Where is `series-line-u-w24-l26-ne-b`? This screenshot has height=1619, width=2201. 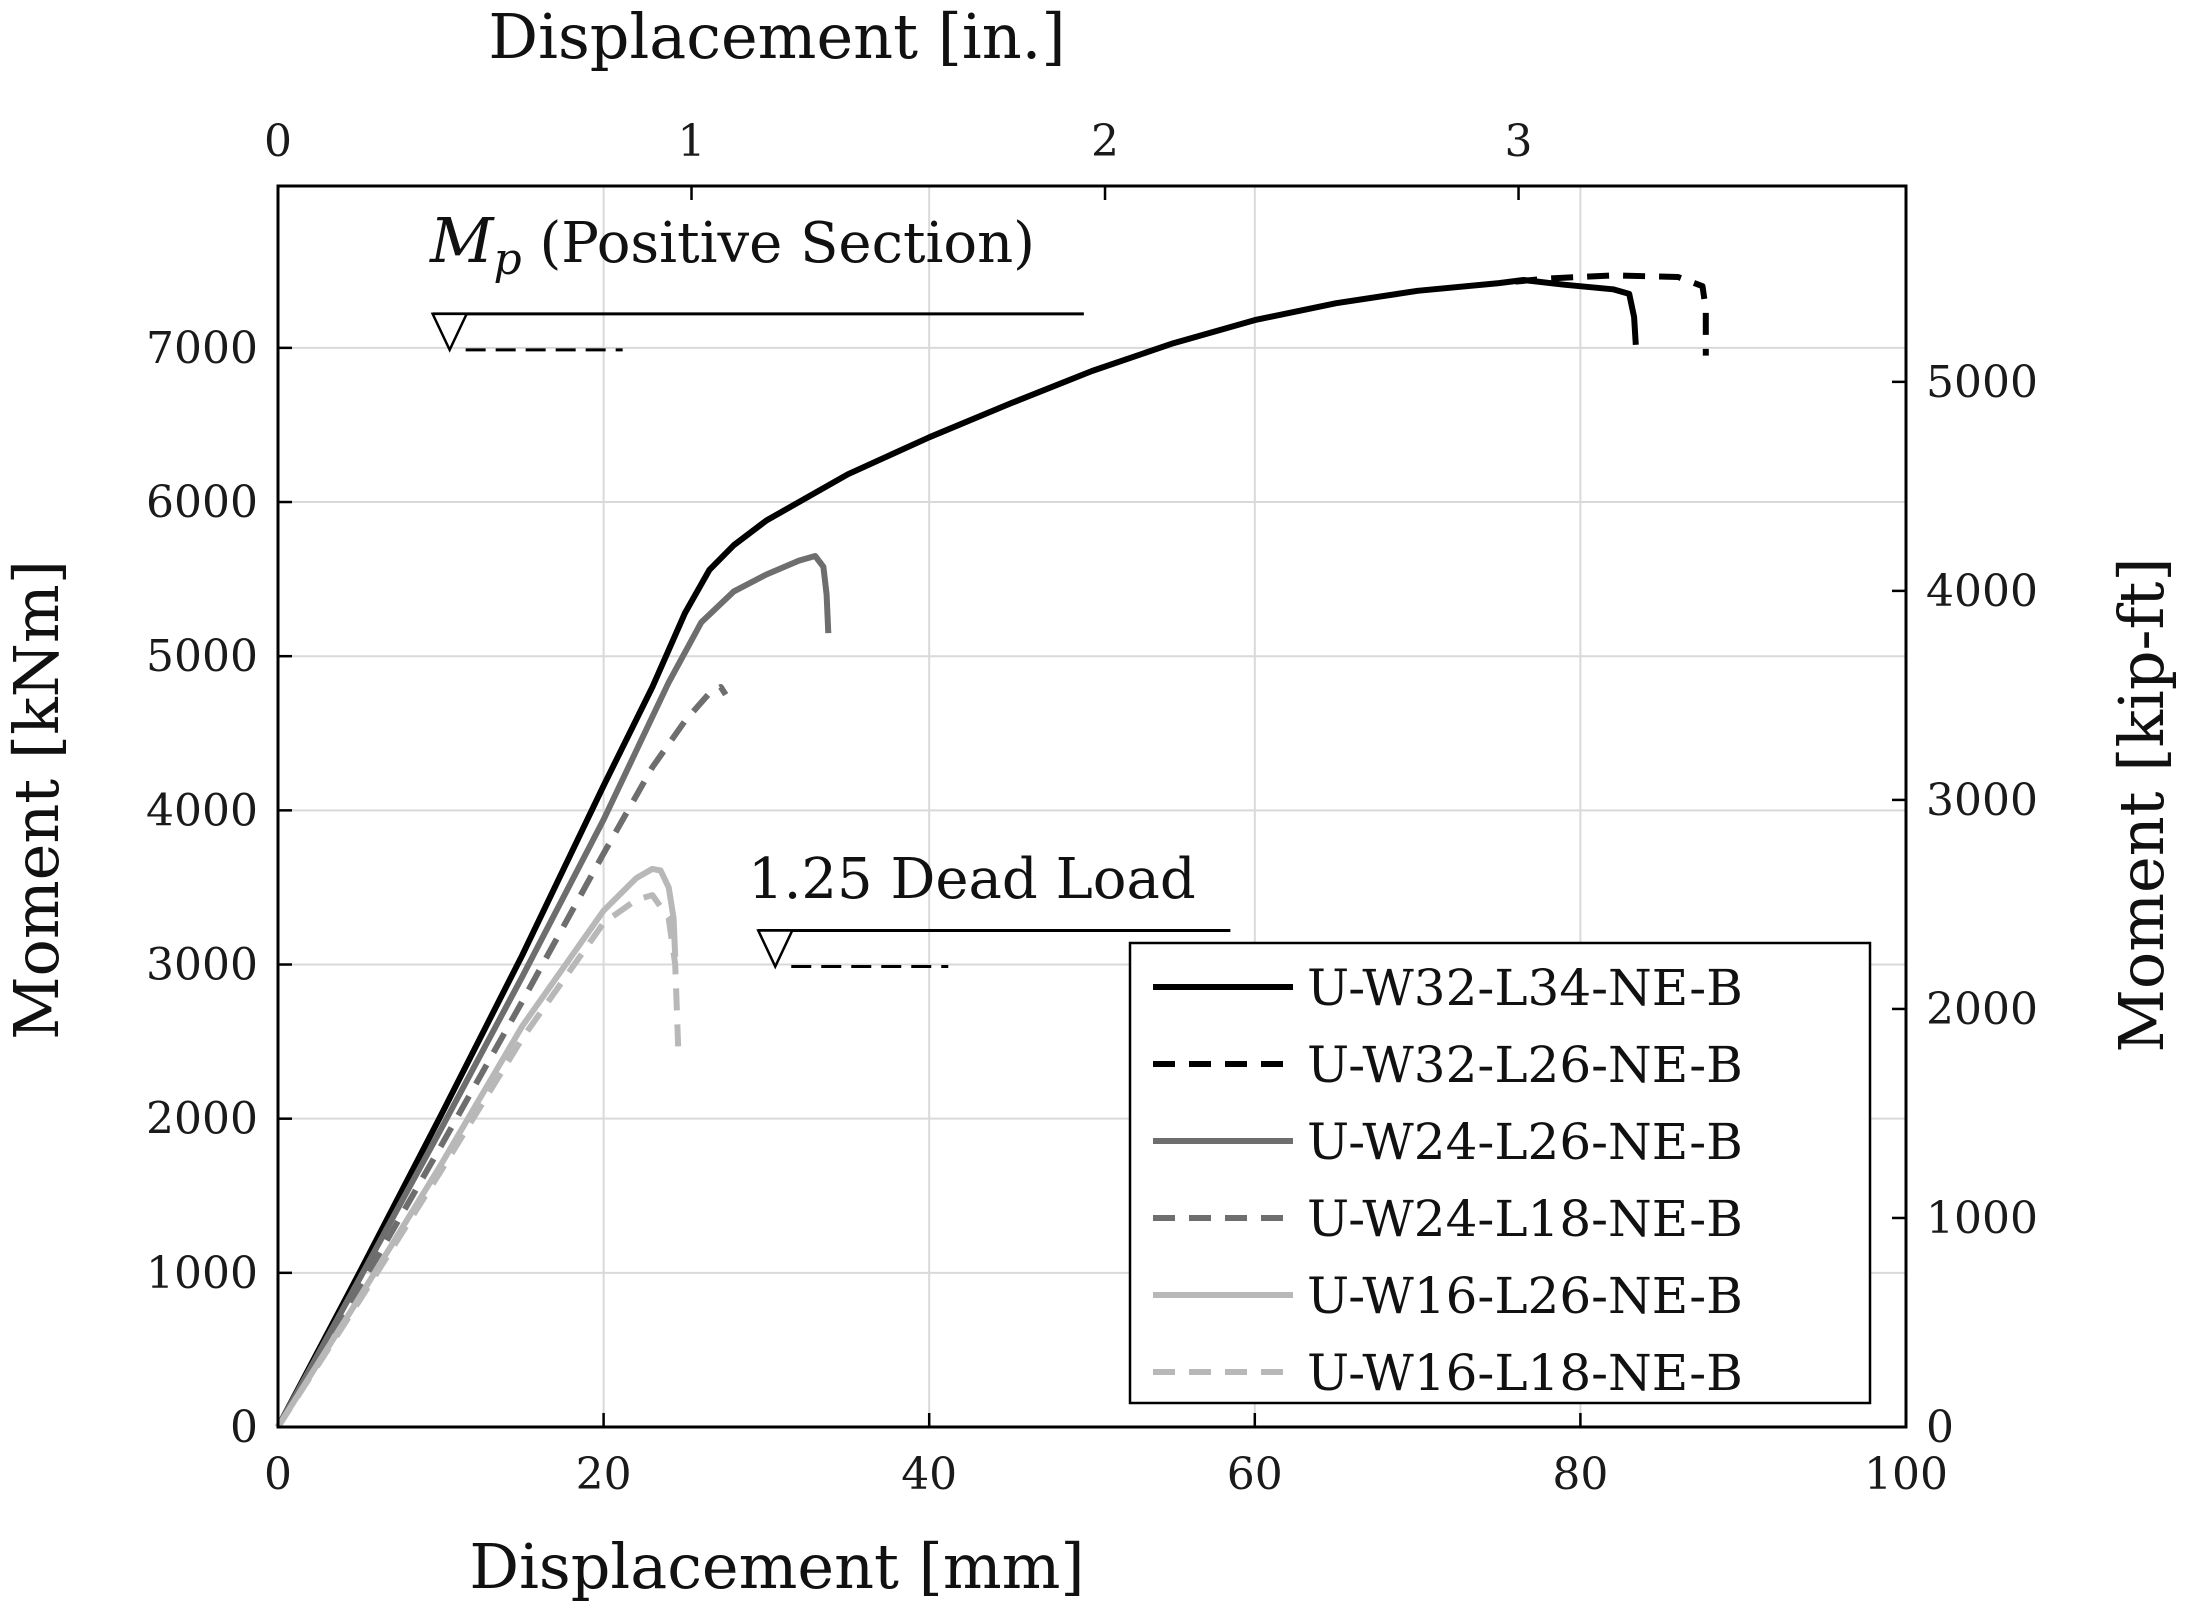
series-line-u-w24-l26-ne-b is located at coordinates (553, 991).